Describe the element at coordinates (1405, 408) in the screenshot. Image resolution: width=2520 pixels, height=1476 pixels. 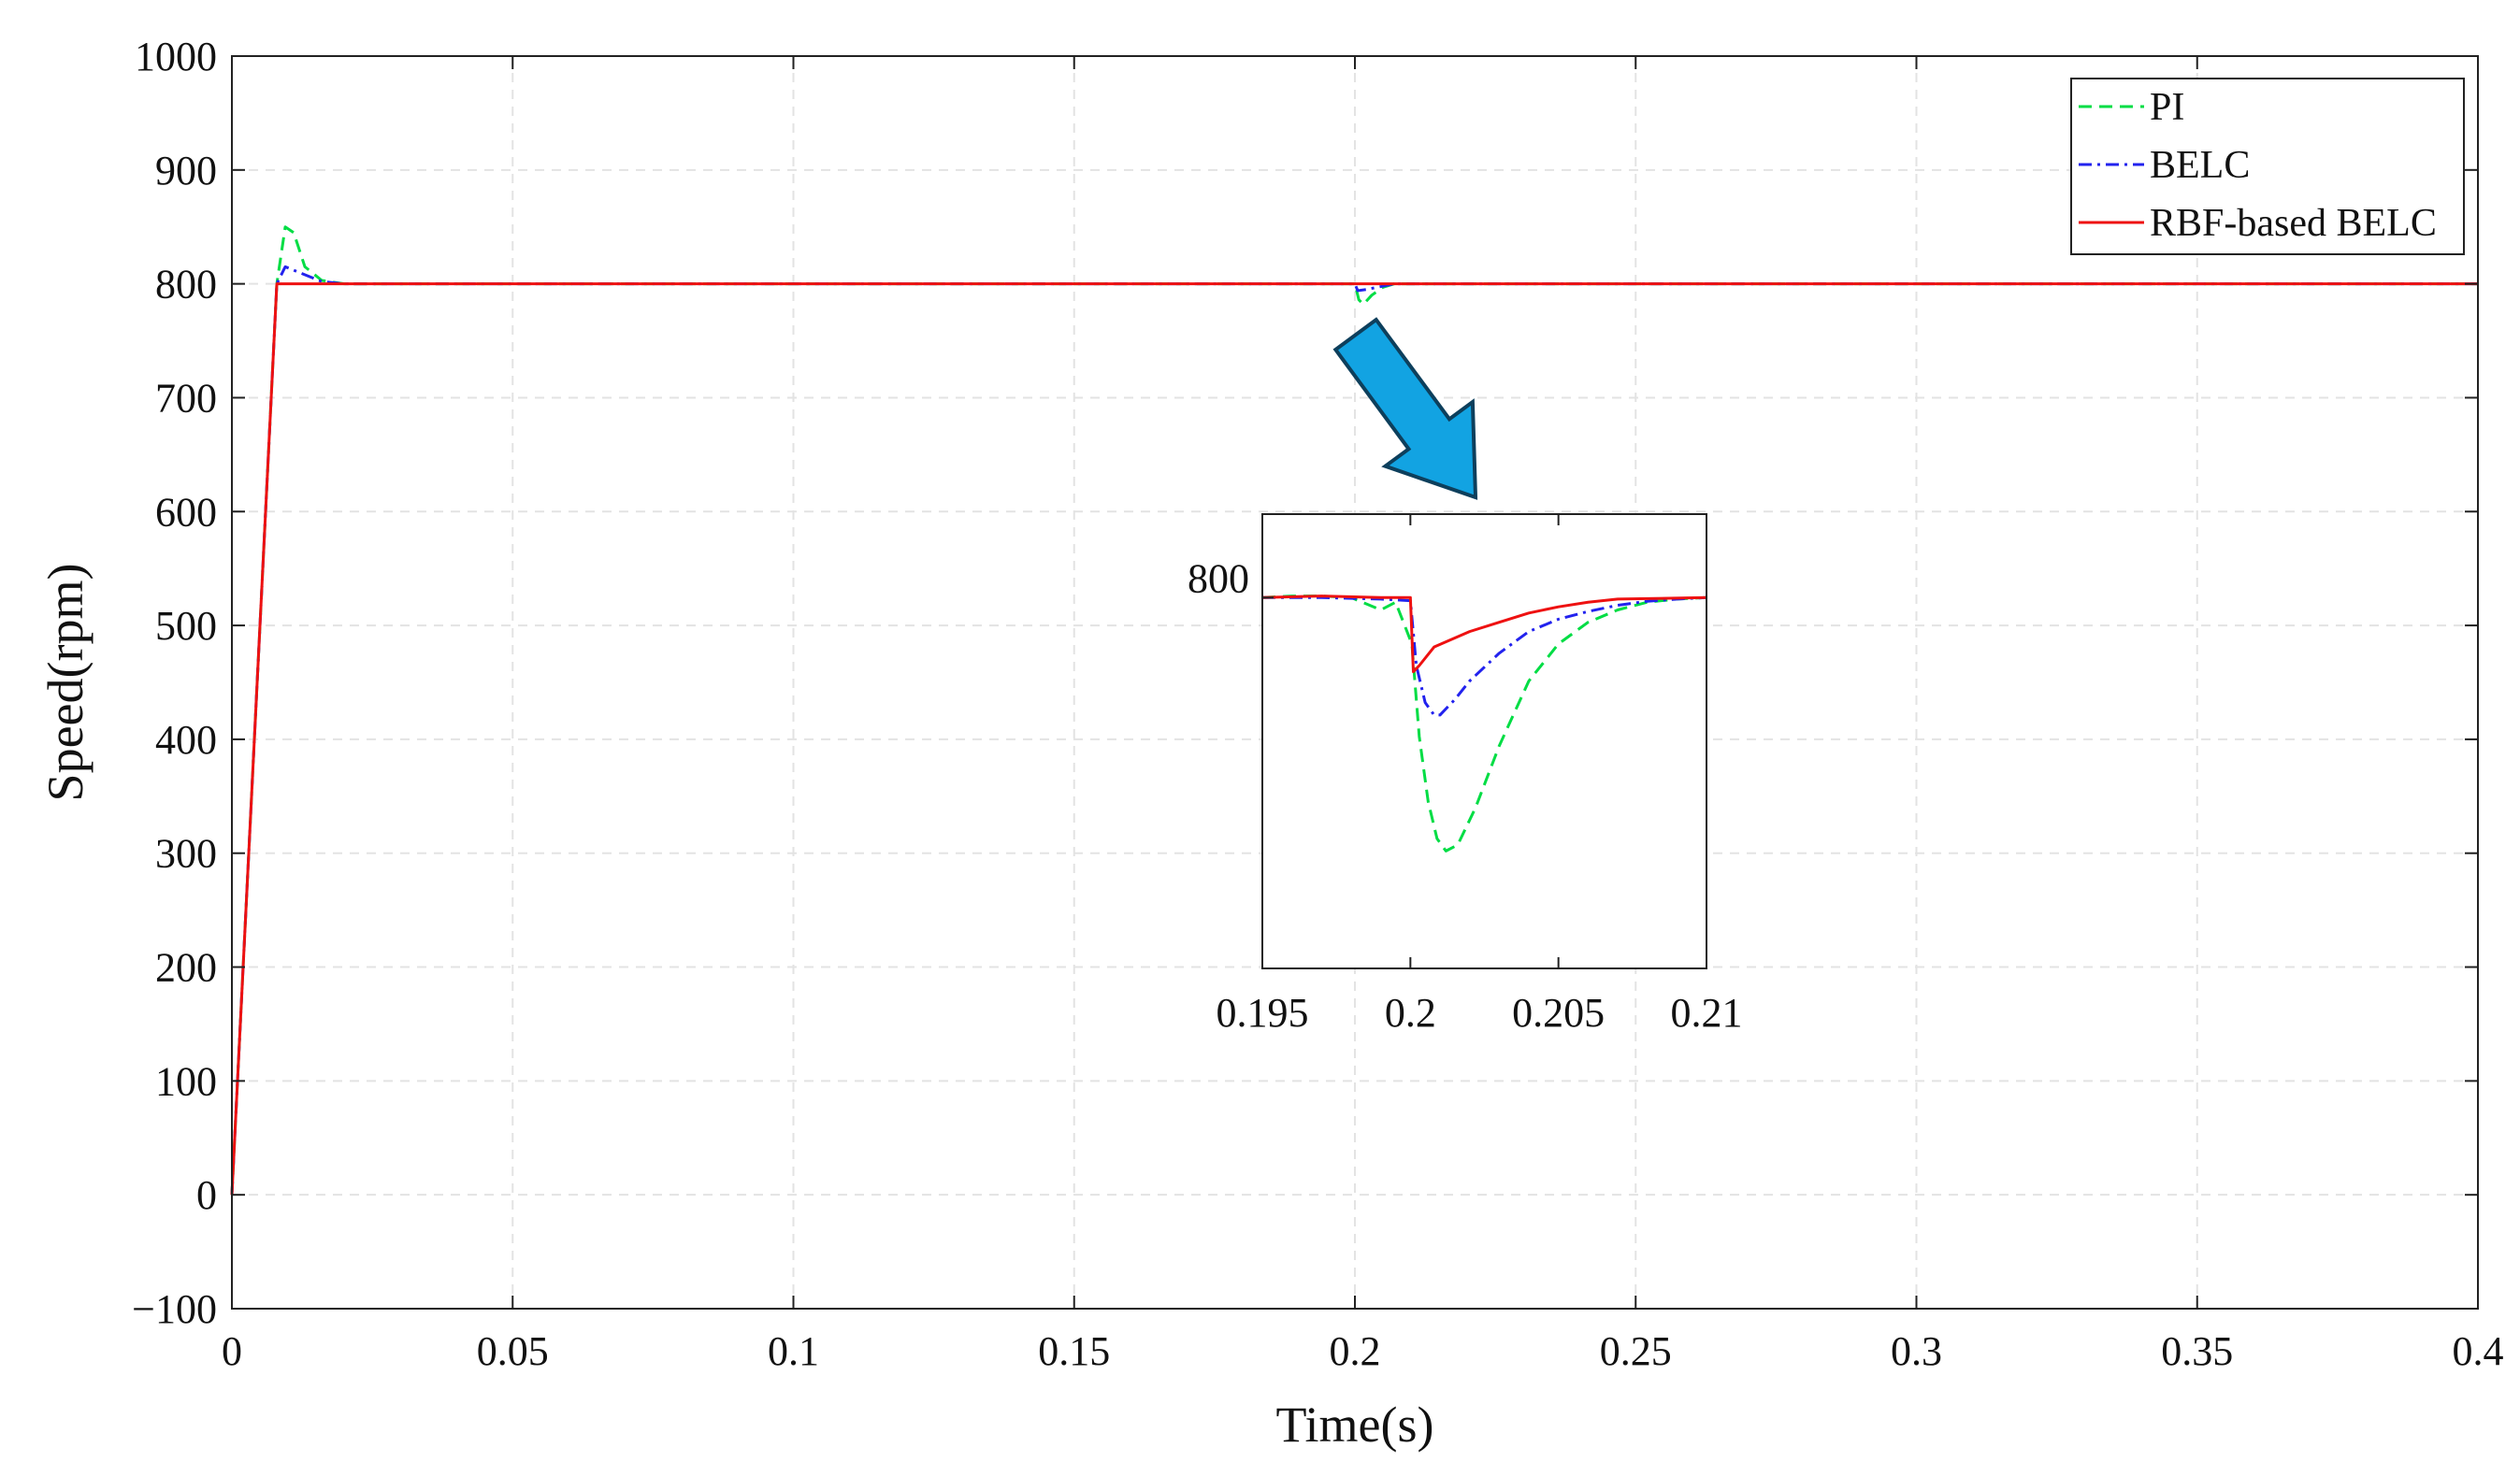
I see `zoom-arrow-icon` at that location.